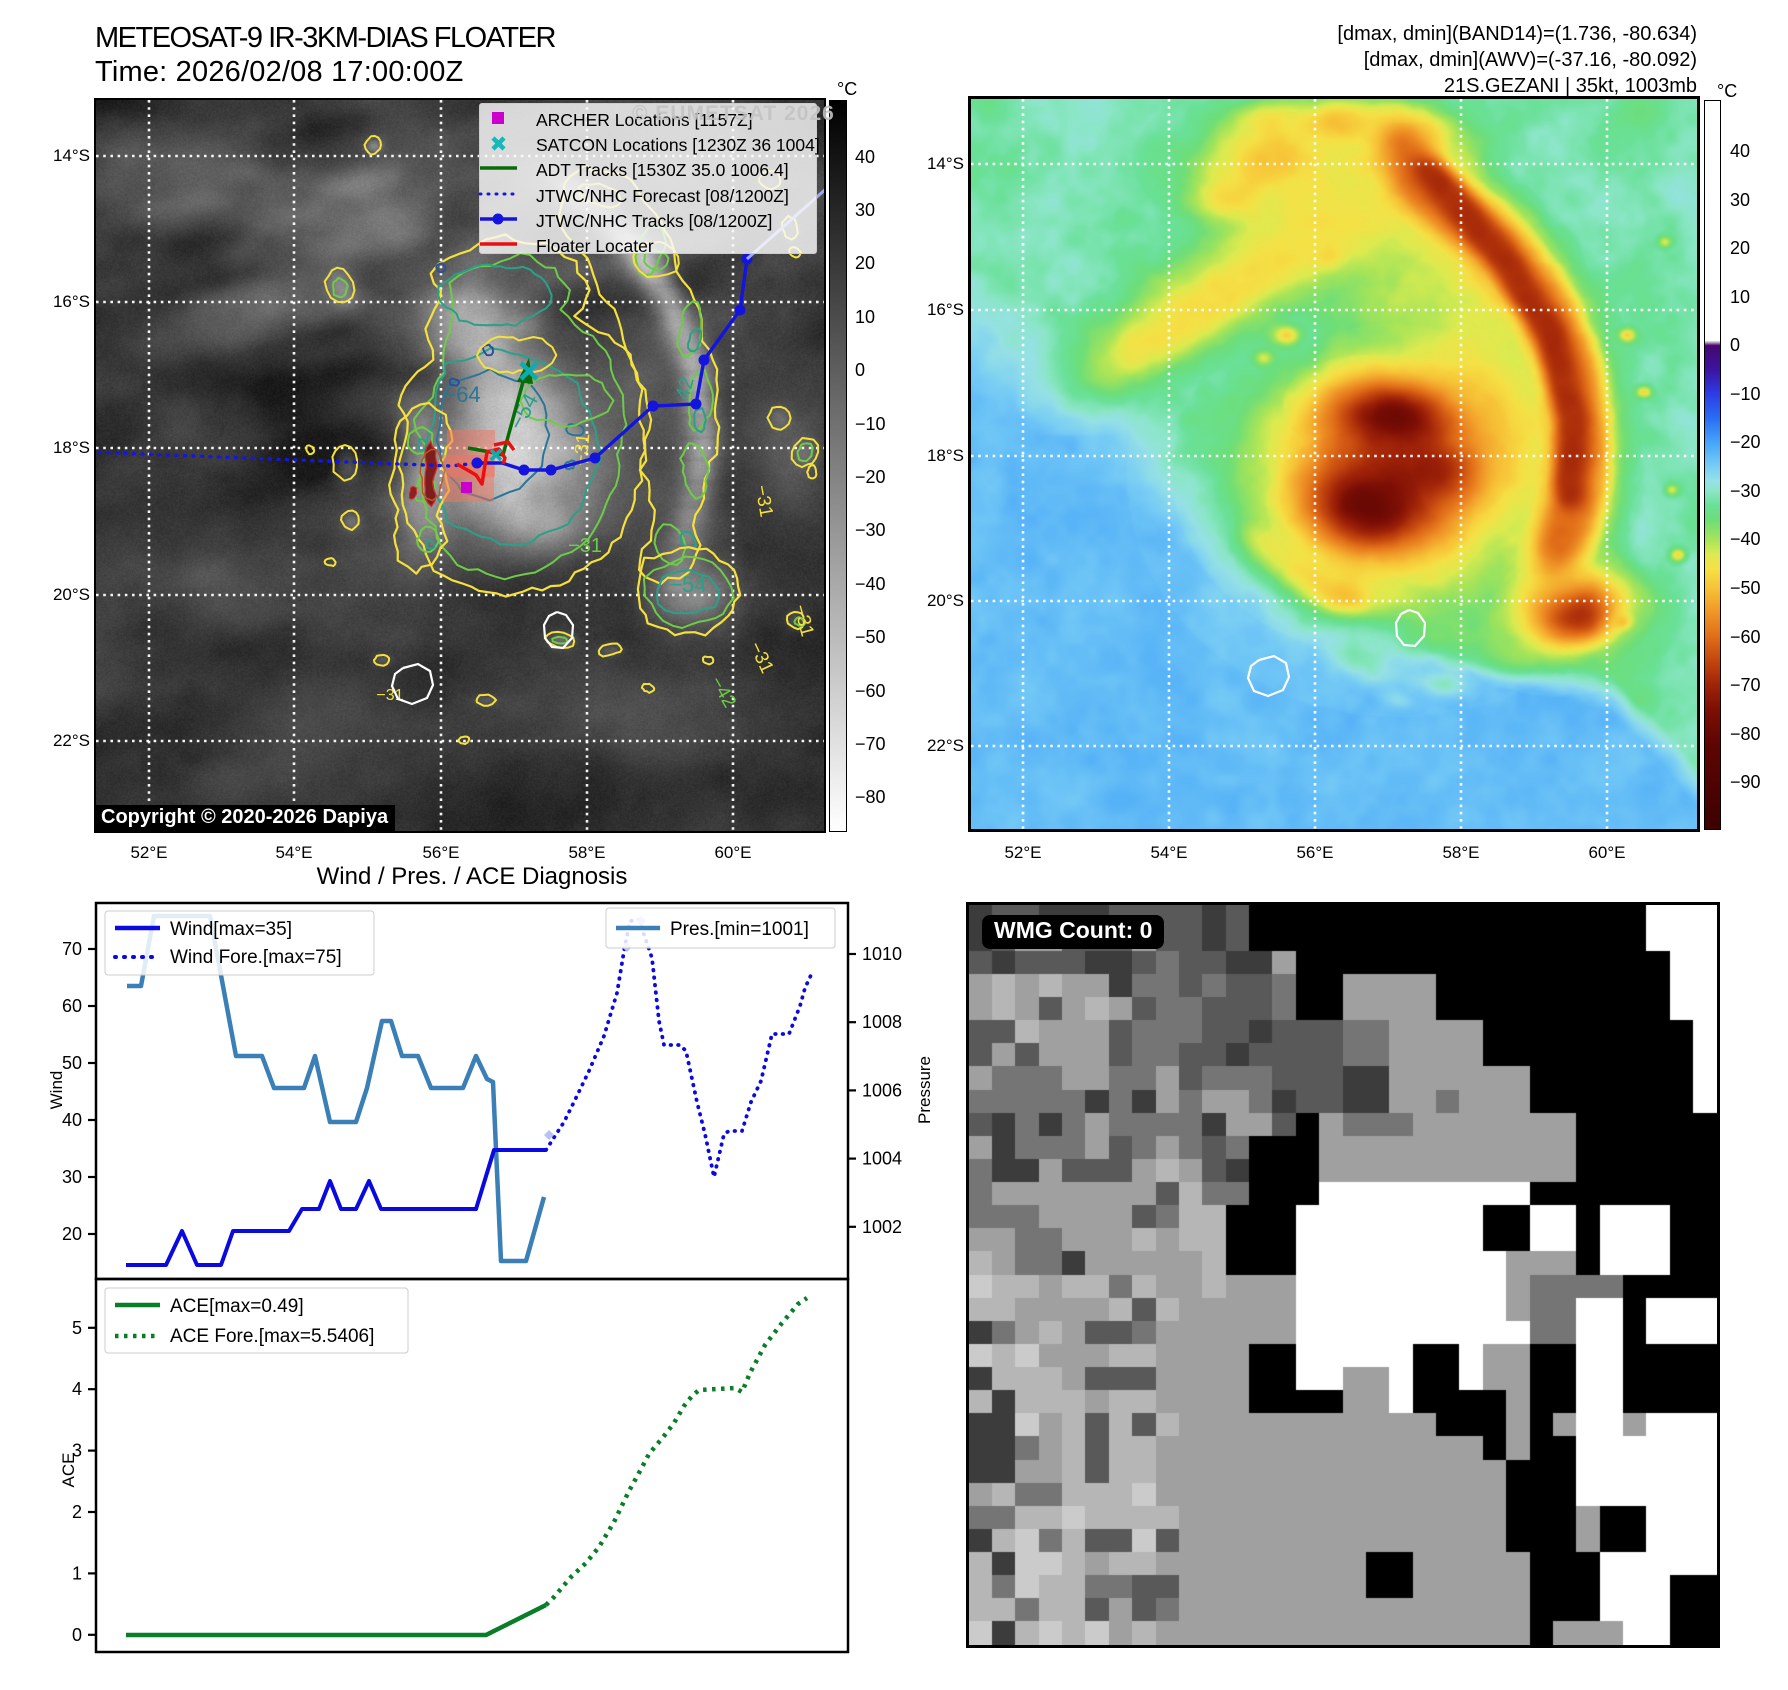  Describe the element at coordinates (882, 954) in the screenshot. I see `svg-text: 1010` at that location.